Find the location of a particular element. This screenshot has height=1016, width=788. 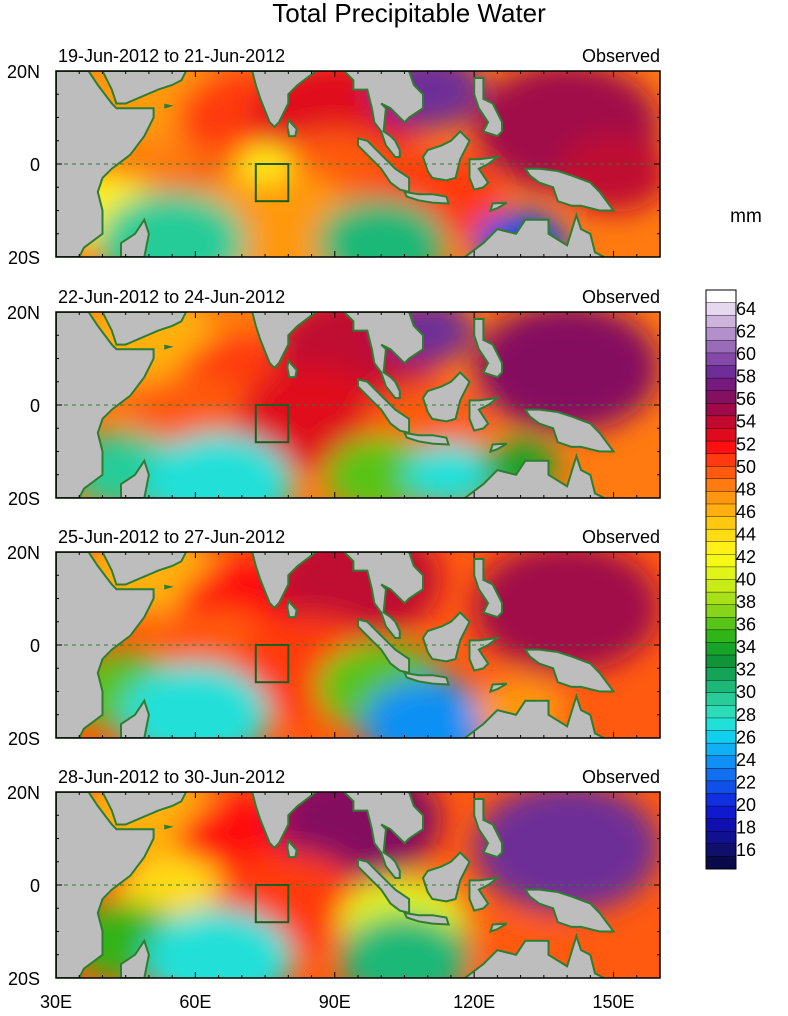

colorbar-label: 16 is located at coordinates (746, 850).